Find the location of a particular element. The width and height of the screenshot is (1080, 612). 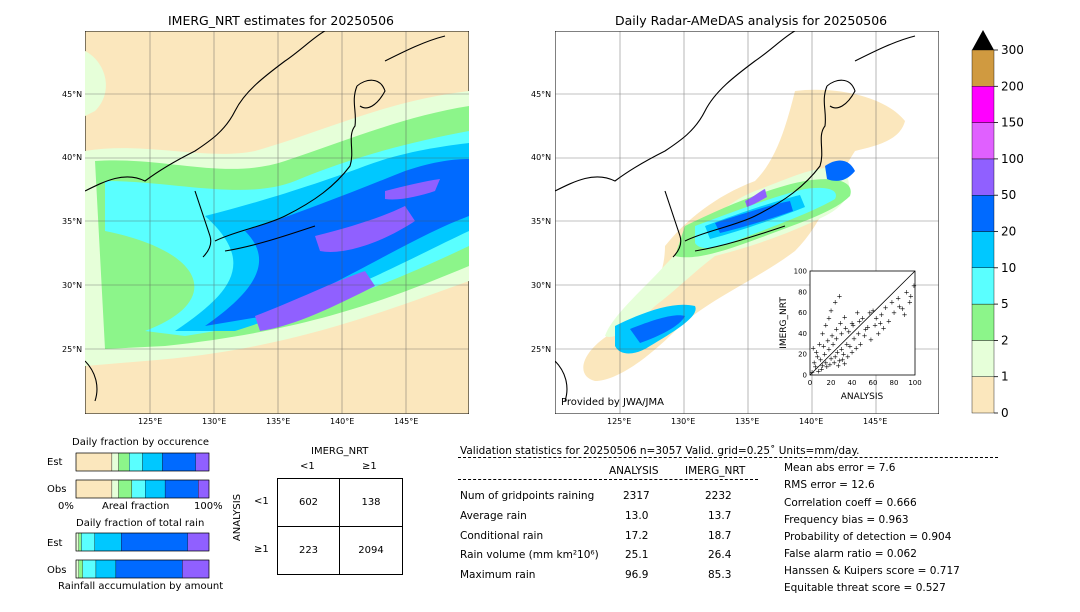

score-6: Hanssen & Kuipers score = 0.717 is located at coordinates (872, 571).